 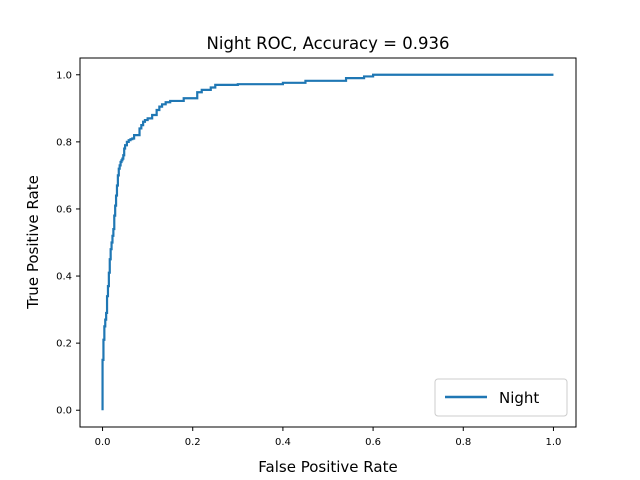 What do you see at coordinates (328, 43) in the screenshot?
I see `chart-title: Night ROC, Accuracy = 0.936` at bounding box center [328, 43].